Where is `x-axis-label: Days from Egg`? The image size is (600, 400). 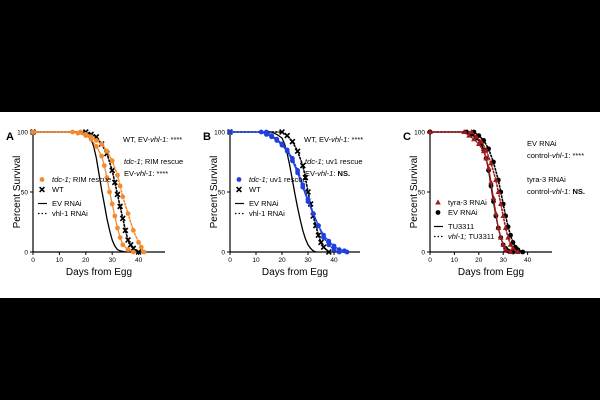
x-axis-label: Days from Egg is located at coordinates (491, 272).